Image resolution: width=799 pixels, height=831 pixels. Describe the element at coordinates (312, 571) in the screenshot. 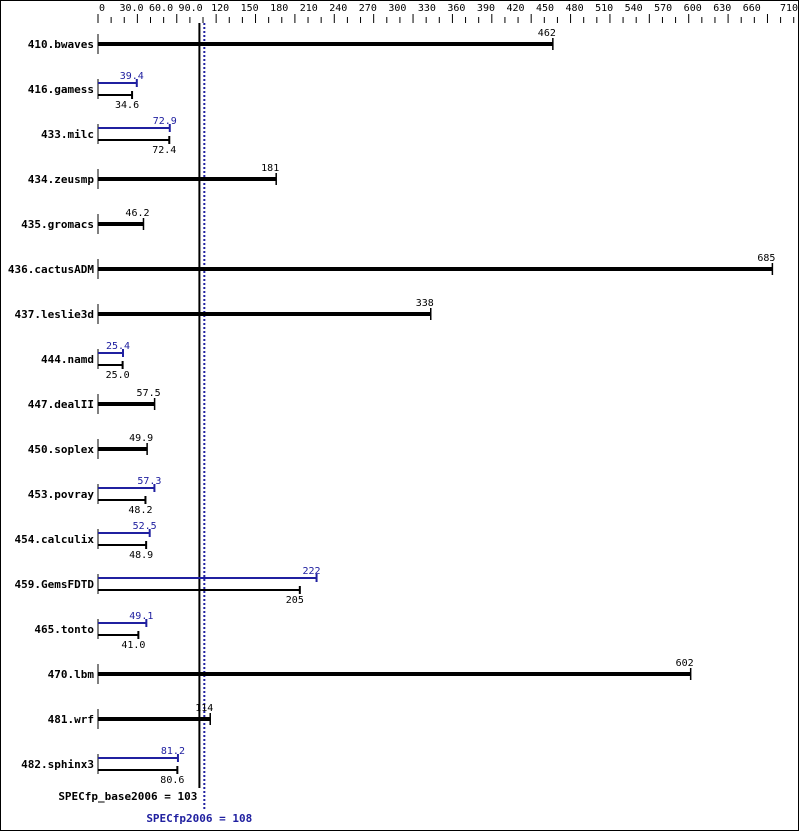

I see `peak-value-label: 222` at that location.